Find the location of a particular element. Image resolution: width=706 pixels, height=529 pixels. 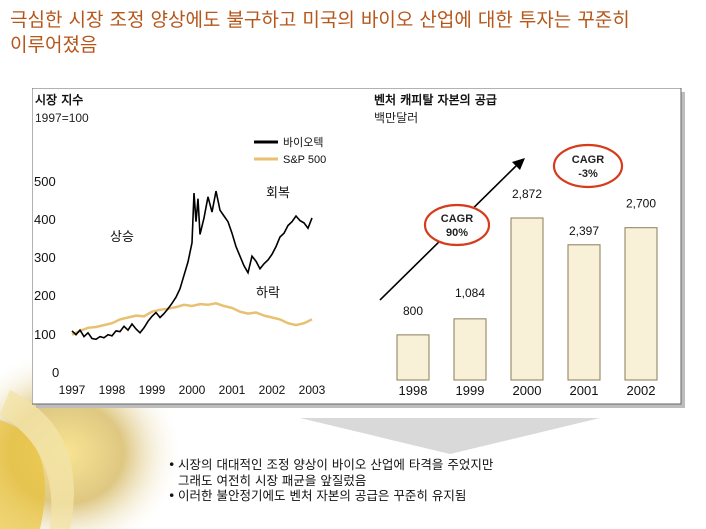

y-tick-label: 500 is located at coordinates (45, 181).